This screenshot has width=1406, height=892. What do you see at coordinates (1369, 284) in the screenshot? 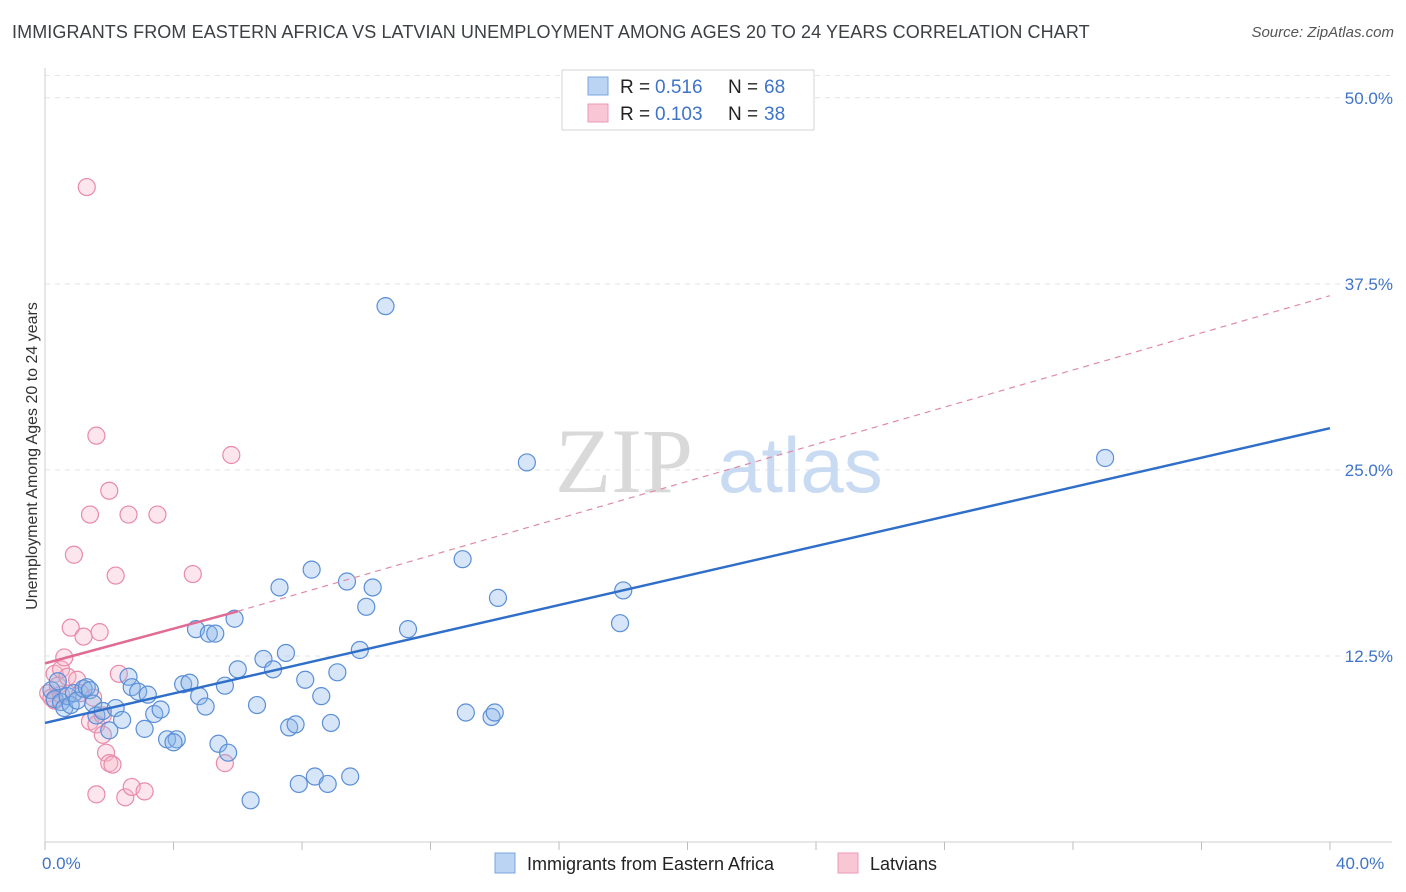
I see `y-tick-label-2: 37.5%` at bounding box center [1369, 284].